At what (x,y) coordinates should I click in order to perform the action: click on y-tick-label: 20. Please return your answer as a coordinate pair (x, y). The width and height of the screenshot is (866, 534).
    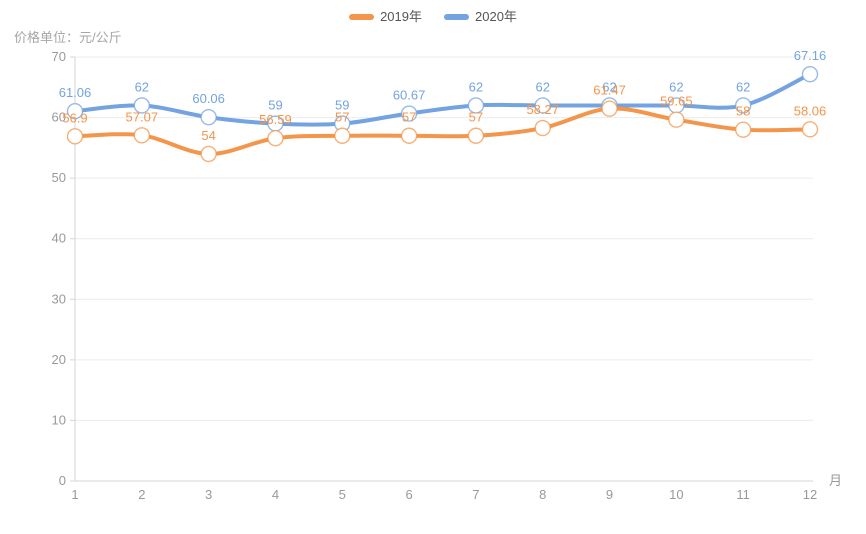
    Looking at the image, I should click on (59, 359).